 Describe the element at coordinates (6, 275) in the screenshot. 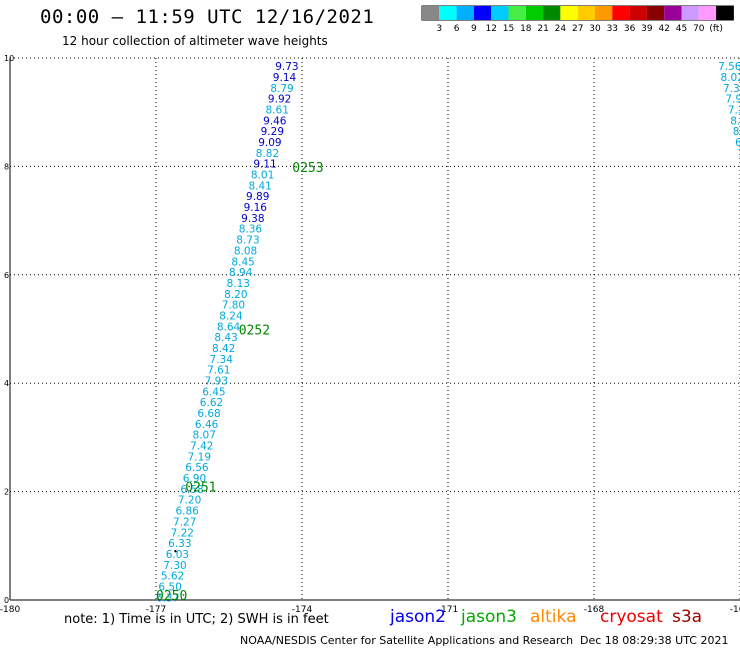

I see `y-tick-label: 6` at that location.